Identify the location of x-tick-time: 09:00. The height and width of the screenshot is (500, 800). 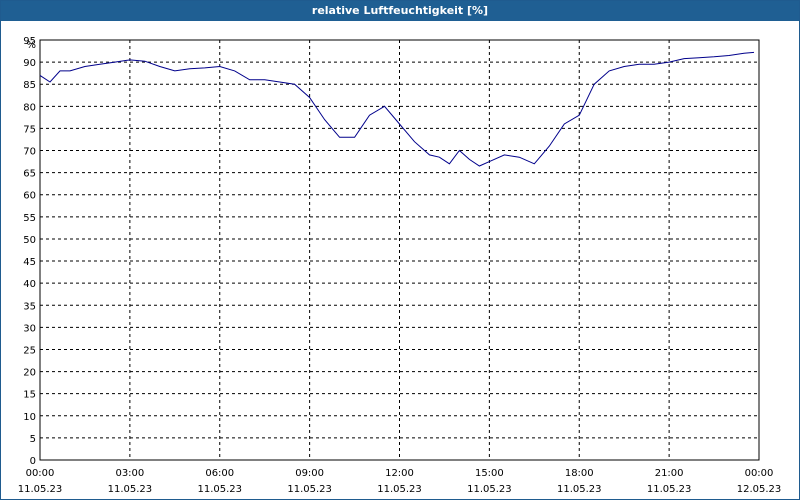
(309, 473).